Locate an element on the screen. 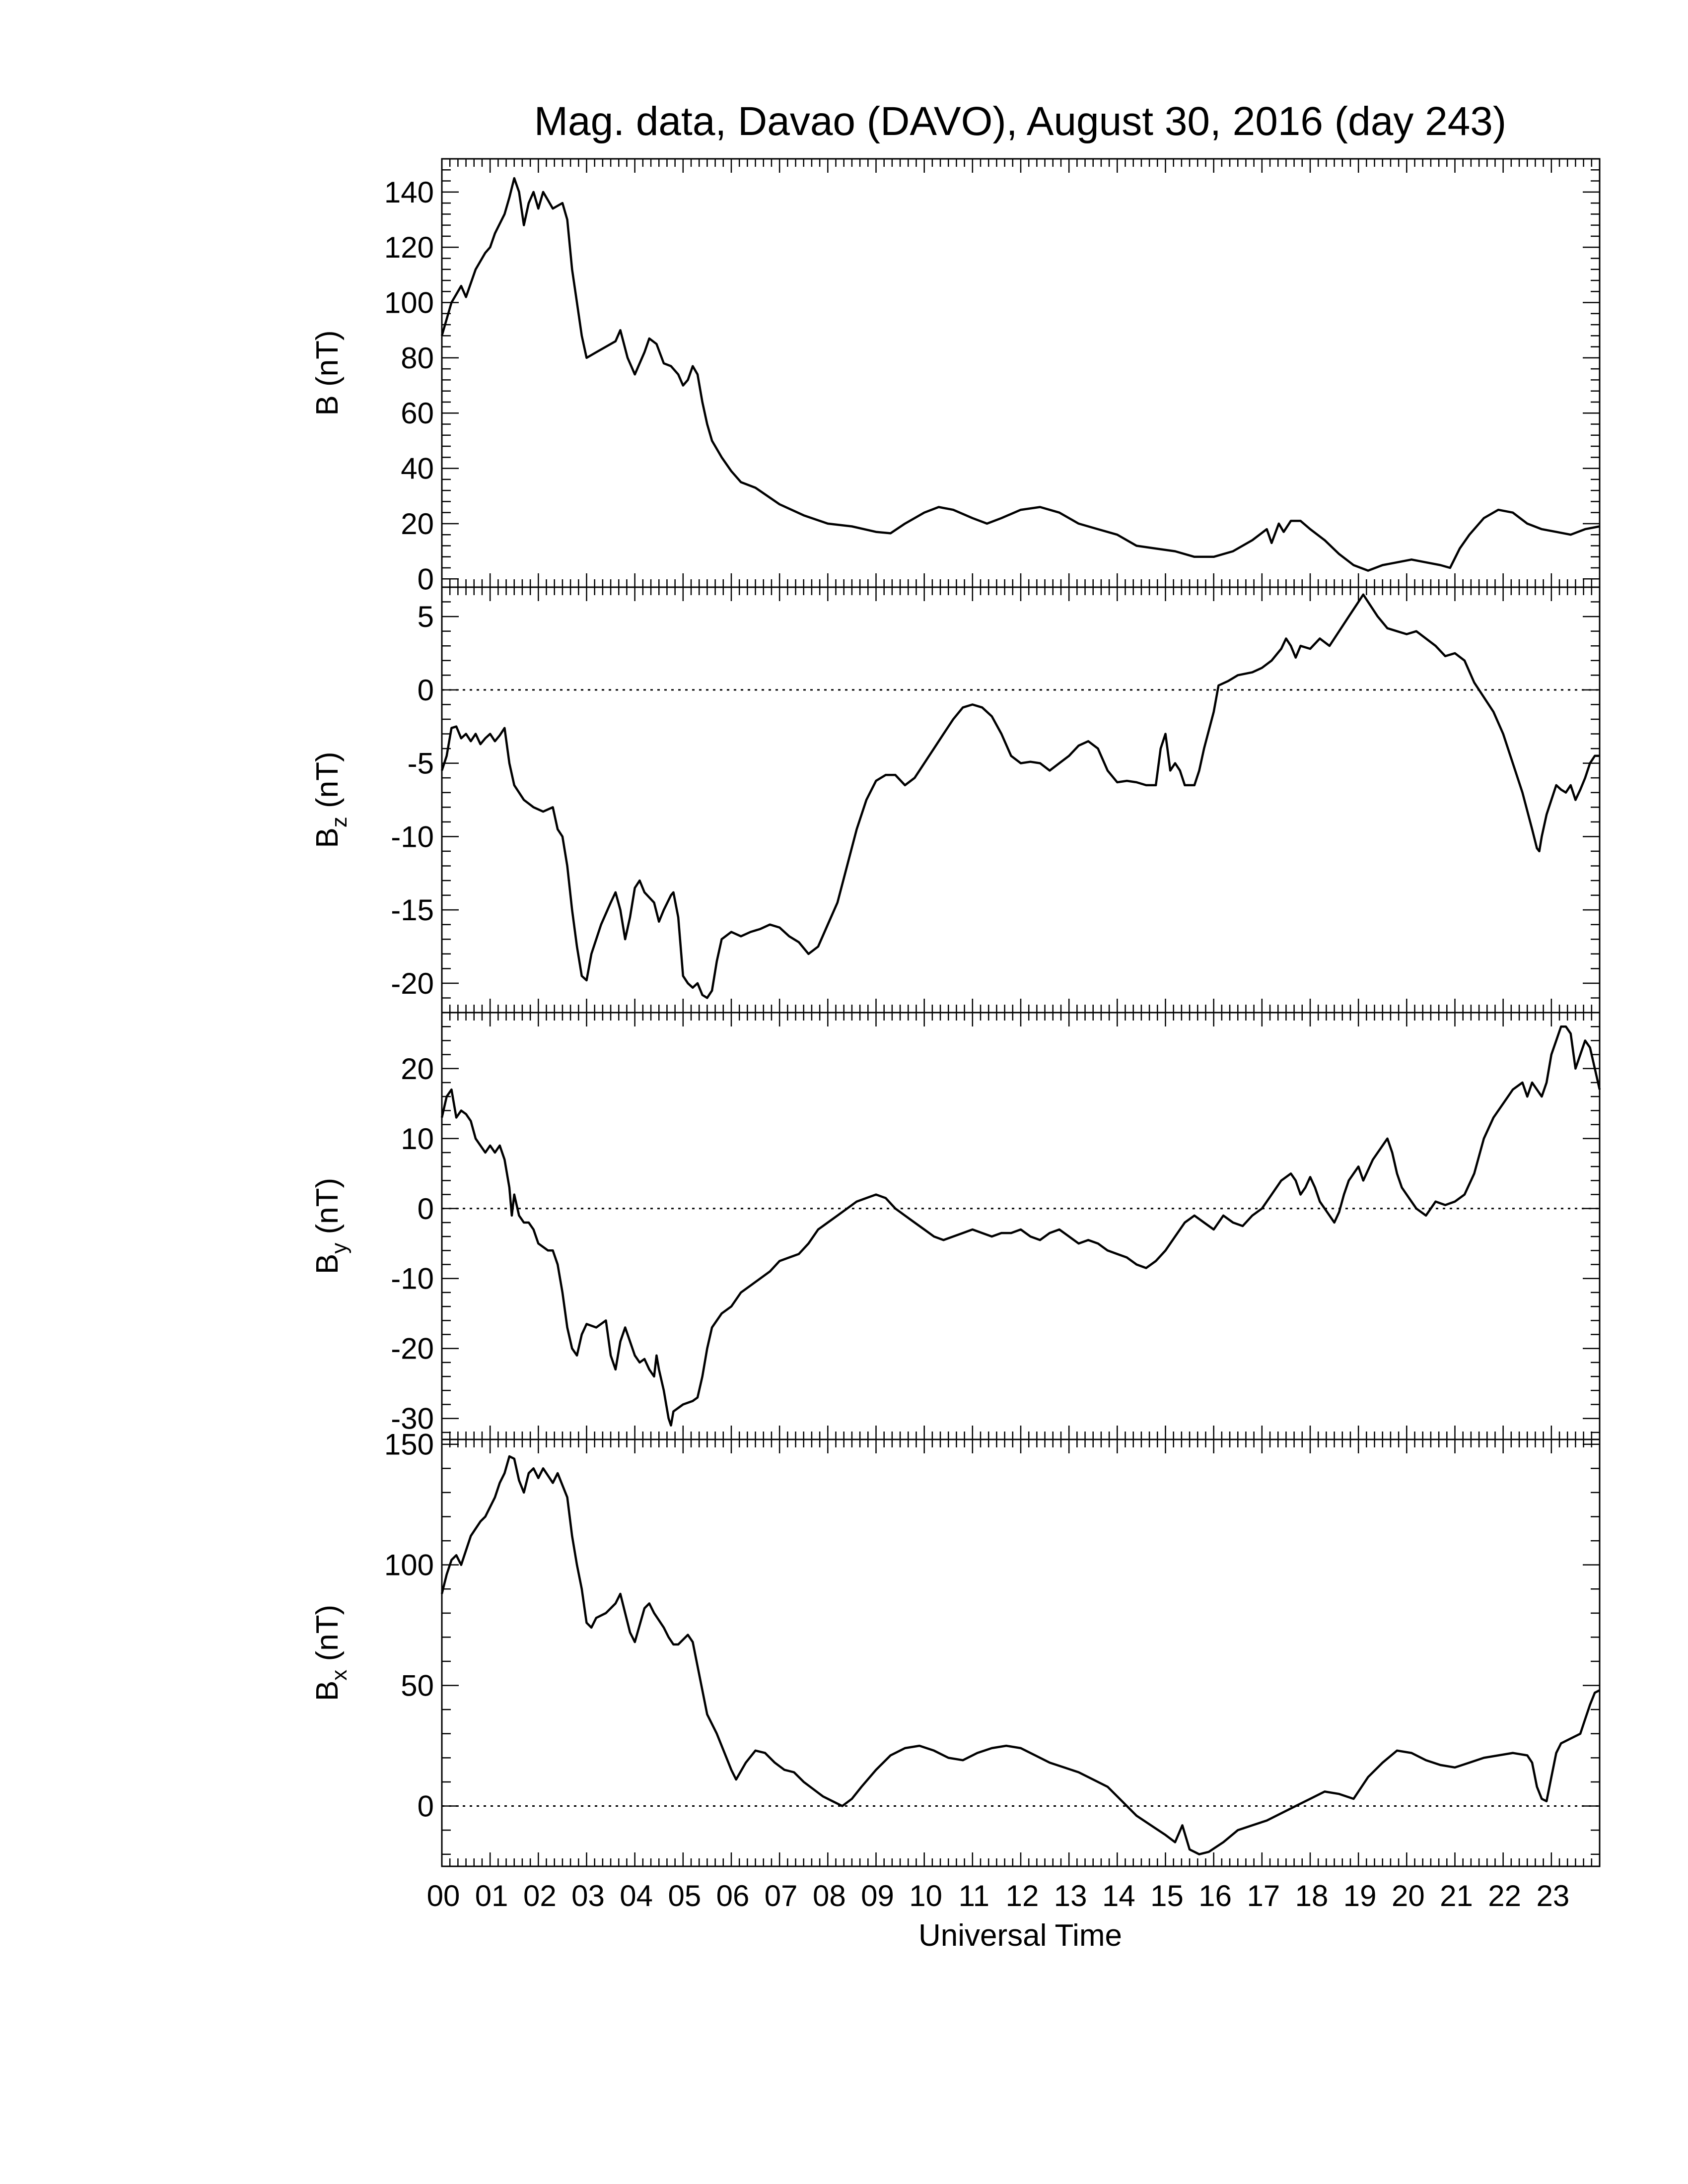 This screenshot has width=1688, height=2184. x-tick-label: 20 is located at coordinates (1408, 1895).